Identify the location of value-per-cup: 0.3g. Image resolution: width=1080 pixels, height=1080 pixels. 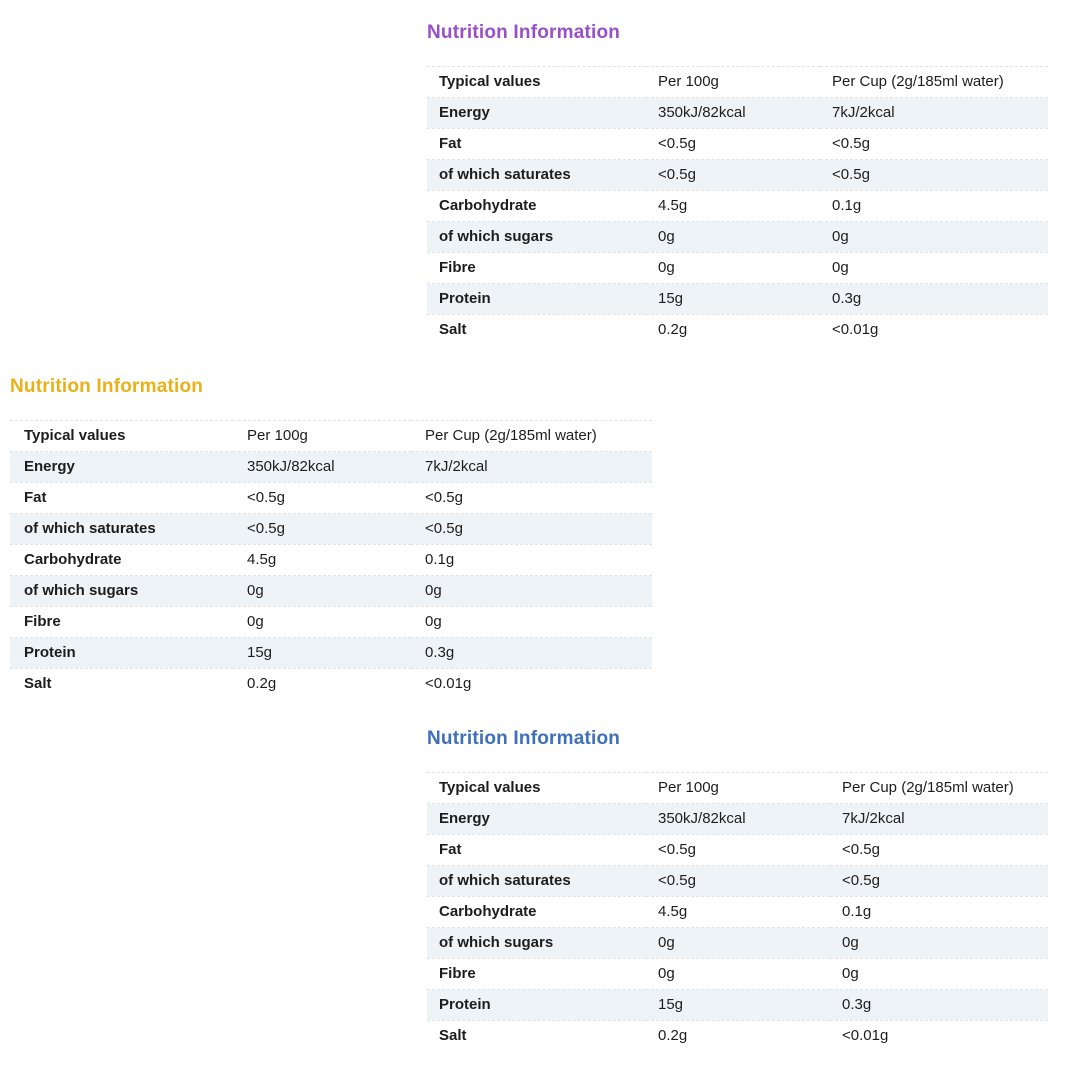
(440, 652).